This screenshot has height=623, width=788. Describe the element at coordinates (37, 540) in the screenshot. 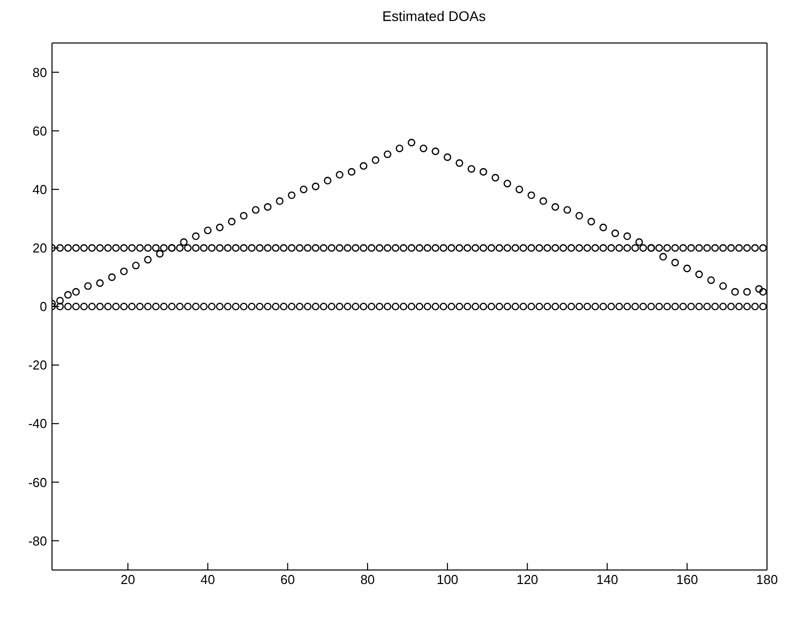

I see `y-tick-label: -80` at that location.